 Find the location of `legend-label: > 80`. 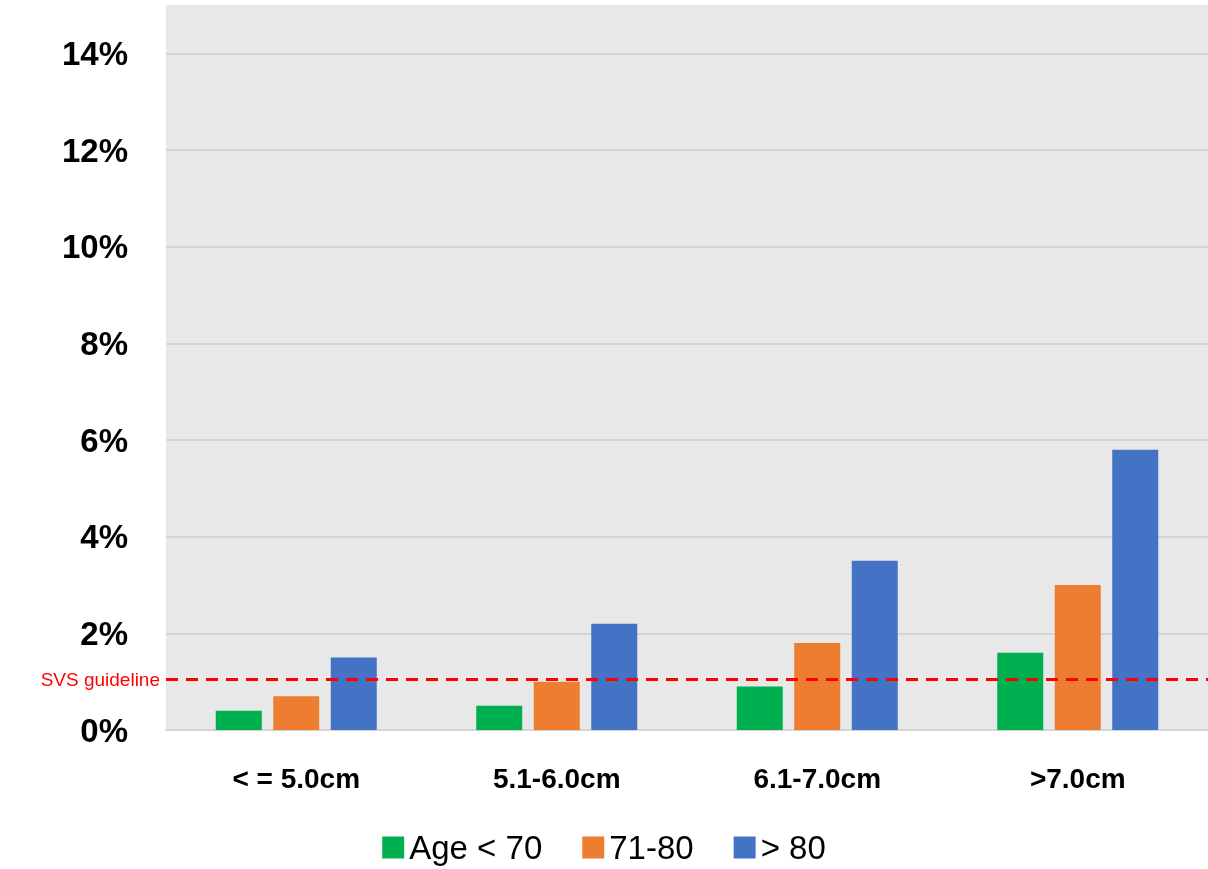

legend-label: > 80 is located at coordinates (793, 847).